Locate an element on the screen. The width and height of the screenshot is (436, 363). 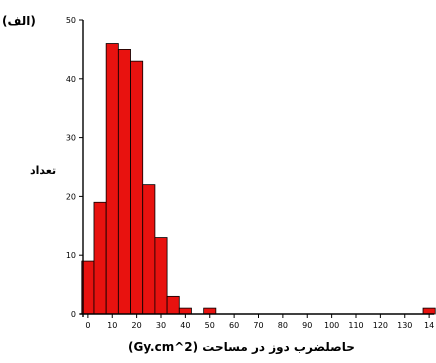
y-axis-title: تعداد is located at coordinates (43, 170).